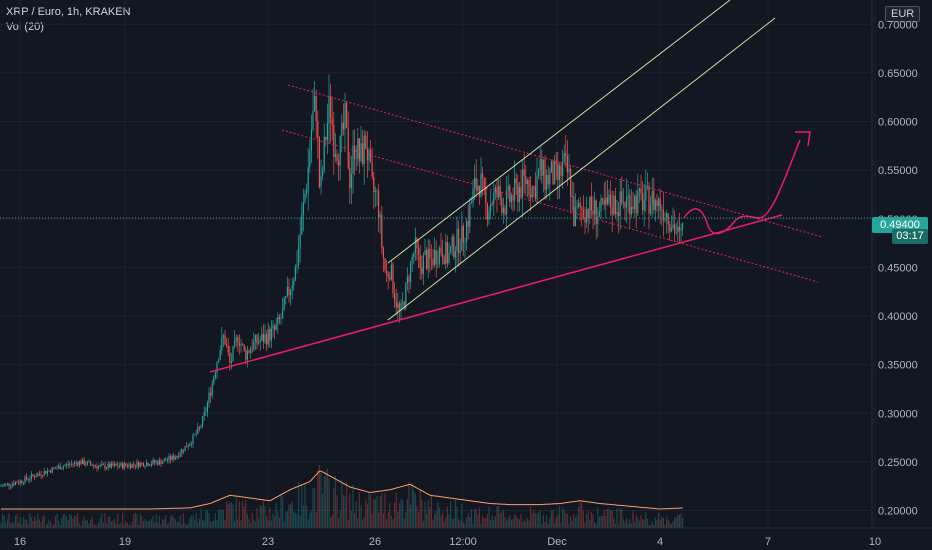  I want to click on chart-title: XRP / Euro, 1h, KRAKEN, so click(68, 12).